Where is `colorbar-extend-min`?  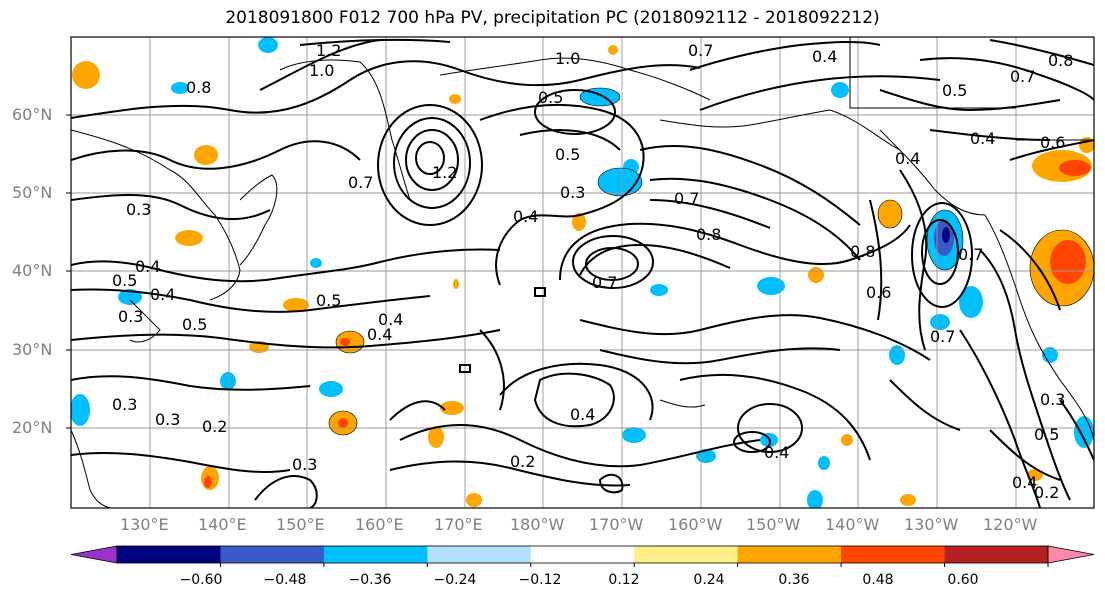 colorbar-extend-min is located at coordinates (94, 554).